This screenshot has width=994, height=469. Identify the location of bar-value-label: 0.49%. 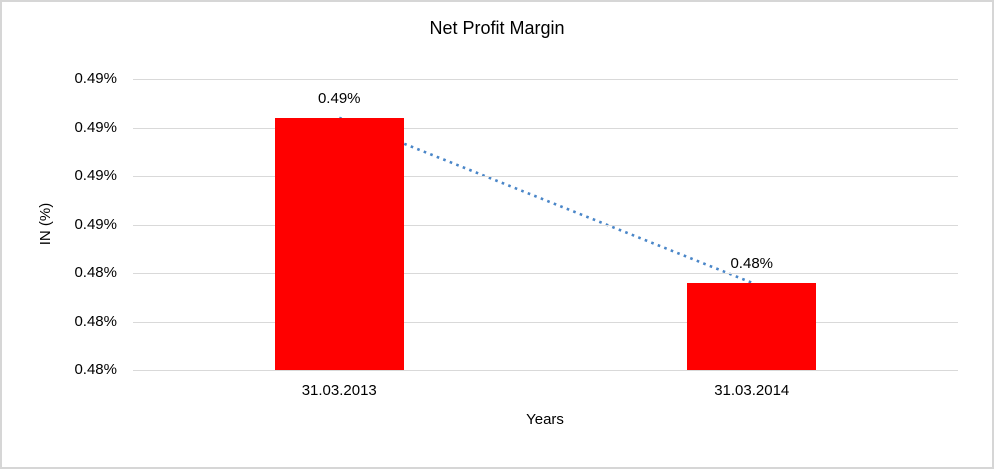
(339, 98).